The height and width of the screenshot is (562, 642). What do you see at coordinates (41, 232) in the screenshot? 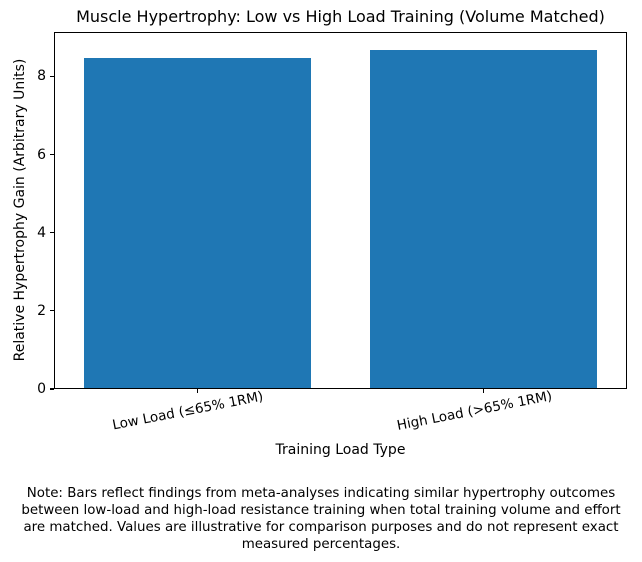
I see `y-tick-label-4: 4` at bounding box center [41, 232].